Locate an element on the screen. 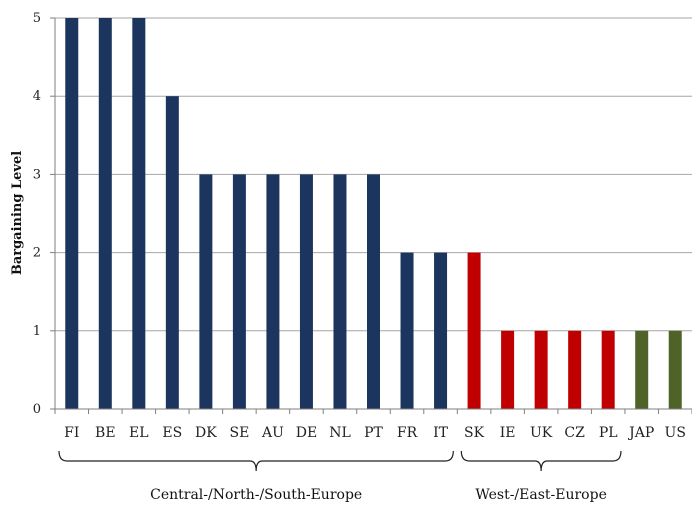 The image size is (692, 505). bar-jap is located at coordinates (641, 370).